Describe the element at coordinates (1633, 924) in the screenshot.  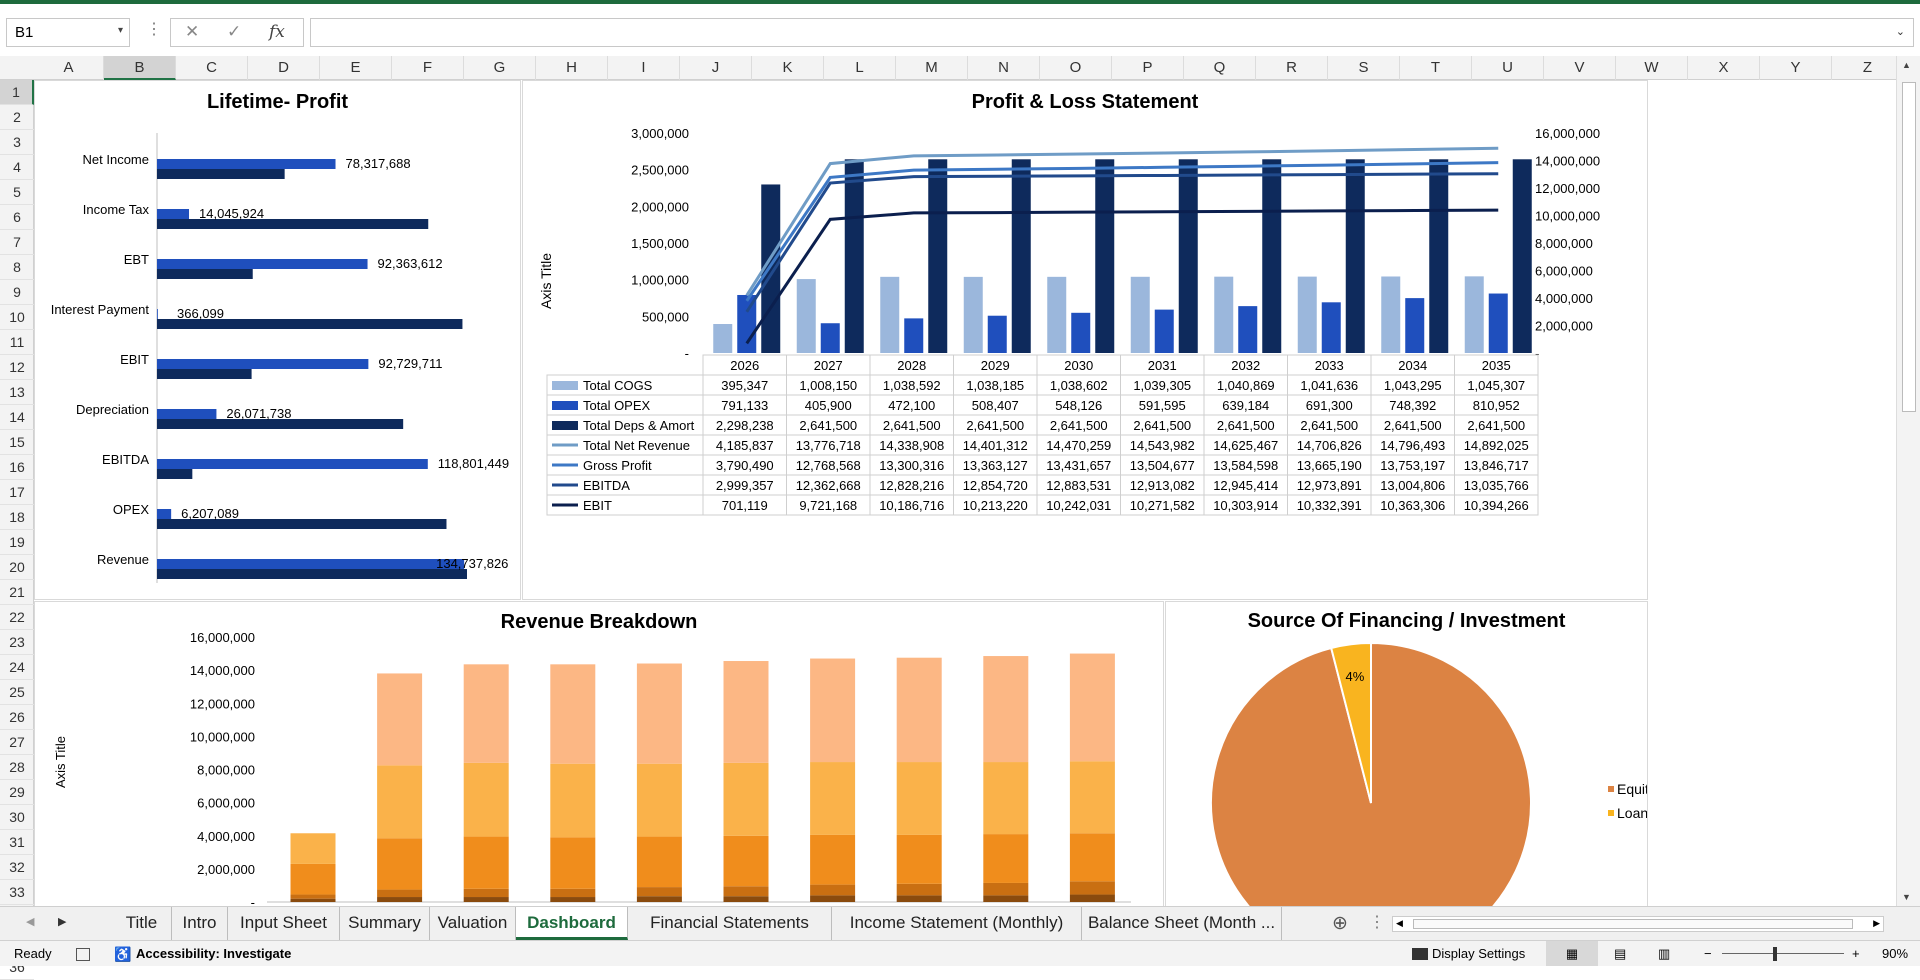
I see `h-scroll-thumb` at that location.